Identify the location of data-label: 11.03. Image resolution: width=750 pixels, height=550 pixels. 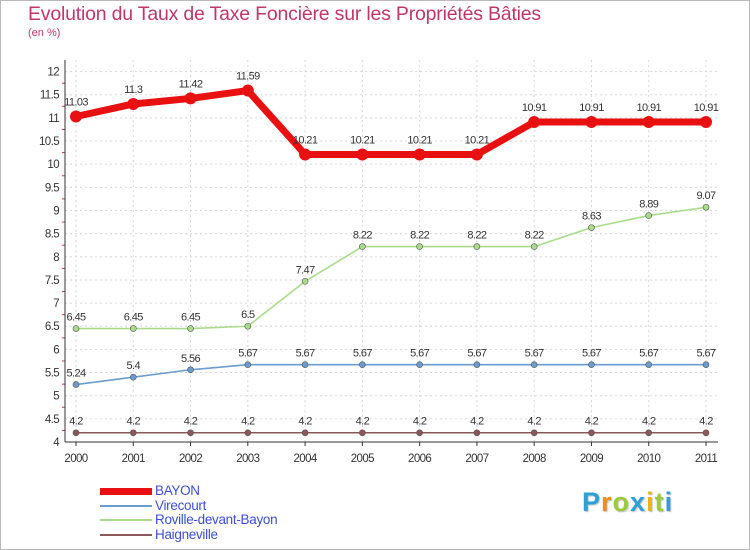
(76, 102).